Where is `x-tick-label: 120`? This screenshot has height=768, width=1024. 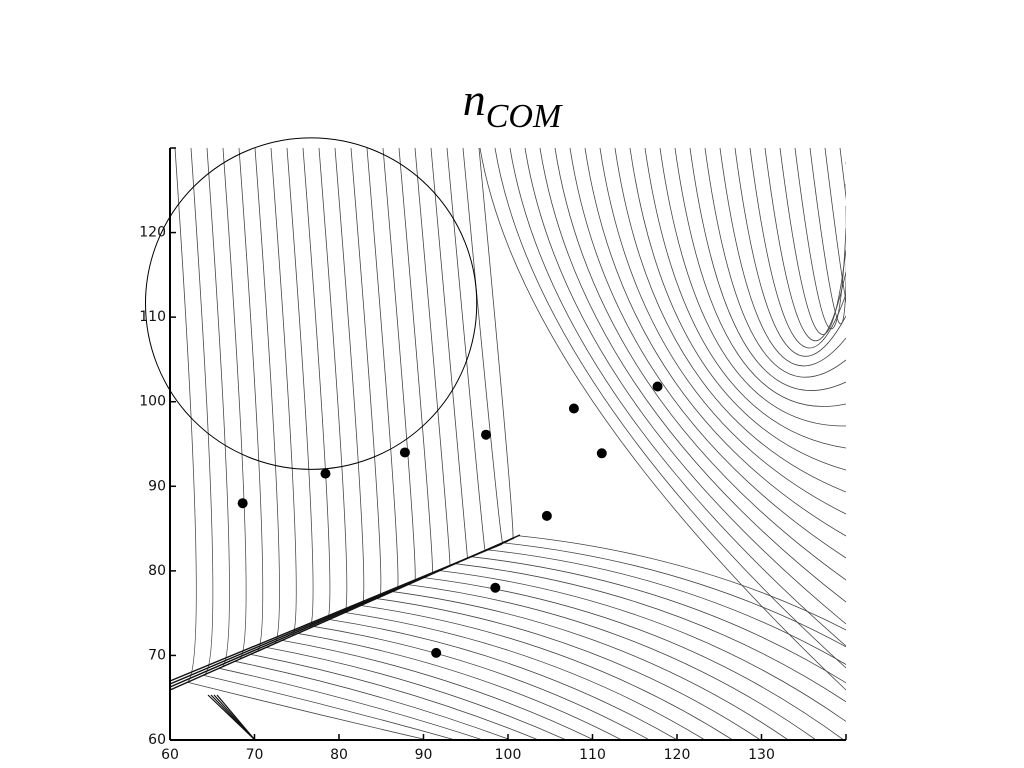
x-tick-label: 120 is located at coordinates (677, 755).